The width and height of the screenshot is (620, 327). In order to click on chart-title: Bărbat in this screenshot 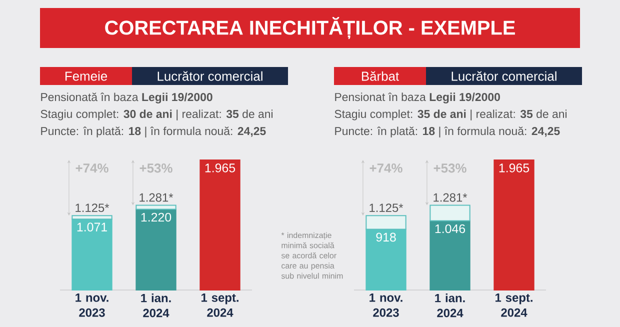, I will do `click(380, 76)`.